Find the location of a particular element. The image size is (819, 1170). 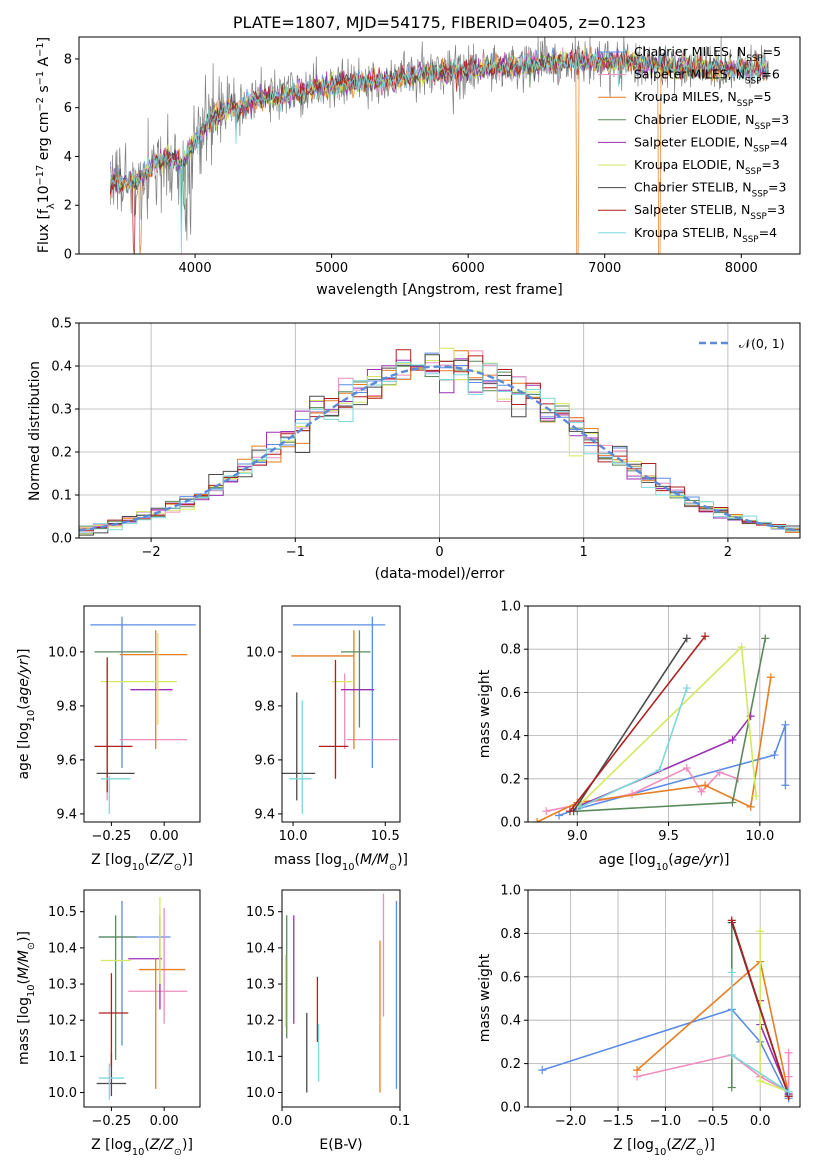

age-vs-mass-x-label: mass [log10(M/M⊙)] is located at coordinates (341, 862).